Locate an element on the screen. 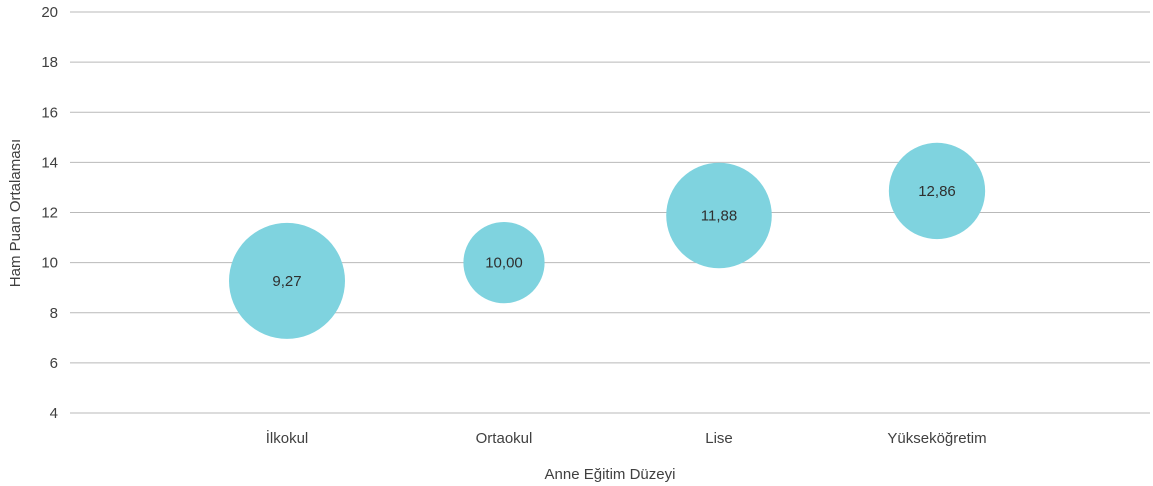  x-tick-label: İlkokul is located at coordinates (287, 438).